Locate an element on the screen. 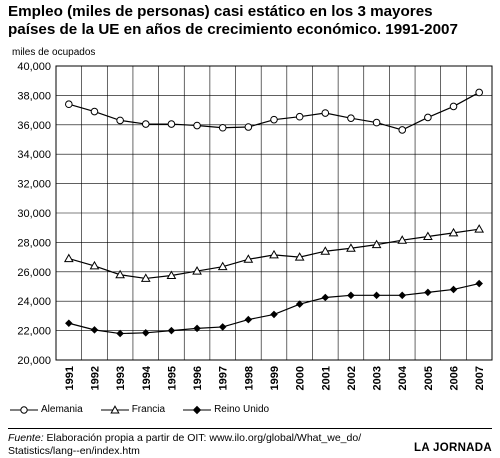 The height and width of the screenshot is (458, 500). y-axis-label: miles de ocupados is located at coordinates (53, 52).